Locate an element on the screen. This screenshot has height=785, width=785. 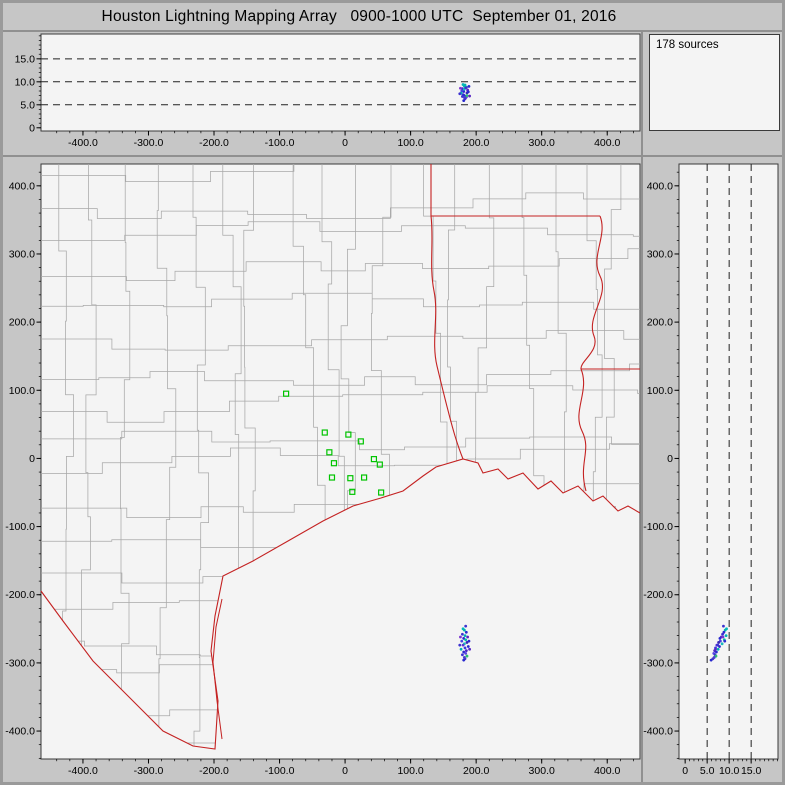
lightning-sources is located at coordinates (465, 643).